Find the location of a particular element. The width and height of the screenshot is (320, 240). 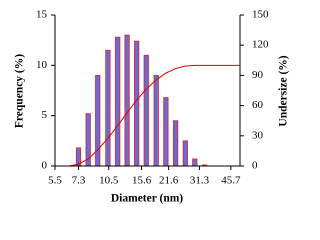

x-tick-label: 31.3 is located at coordinates (200, 181).